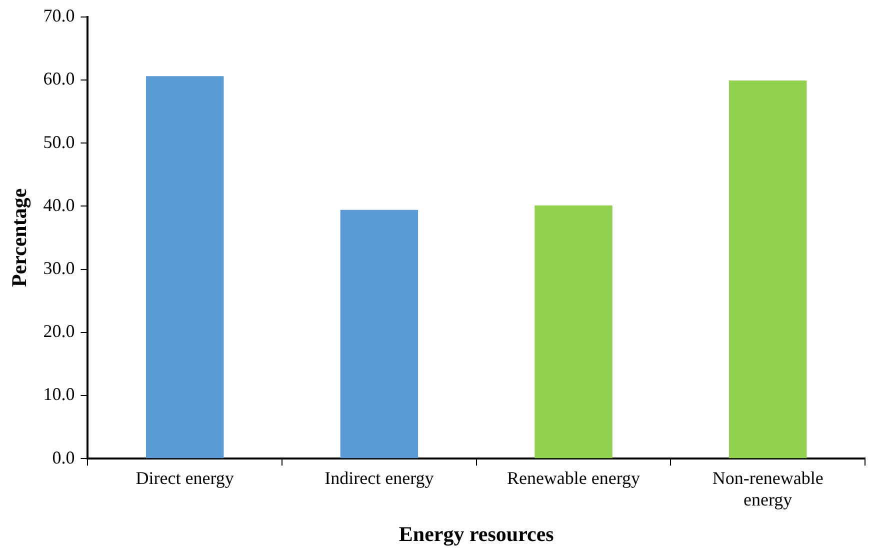  Describe the element at coordinates (59, 331) in the screenshot. I see `y-tick-label: 20.0` at that location.